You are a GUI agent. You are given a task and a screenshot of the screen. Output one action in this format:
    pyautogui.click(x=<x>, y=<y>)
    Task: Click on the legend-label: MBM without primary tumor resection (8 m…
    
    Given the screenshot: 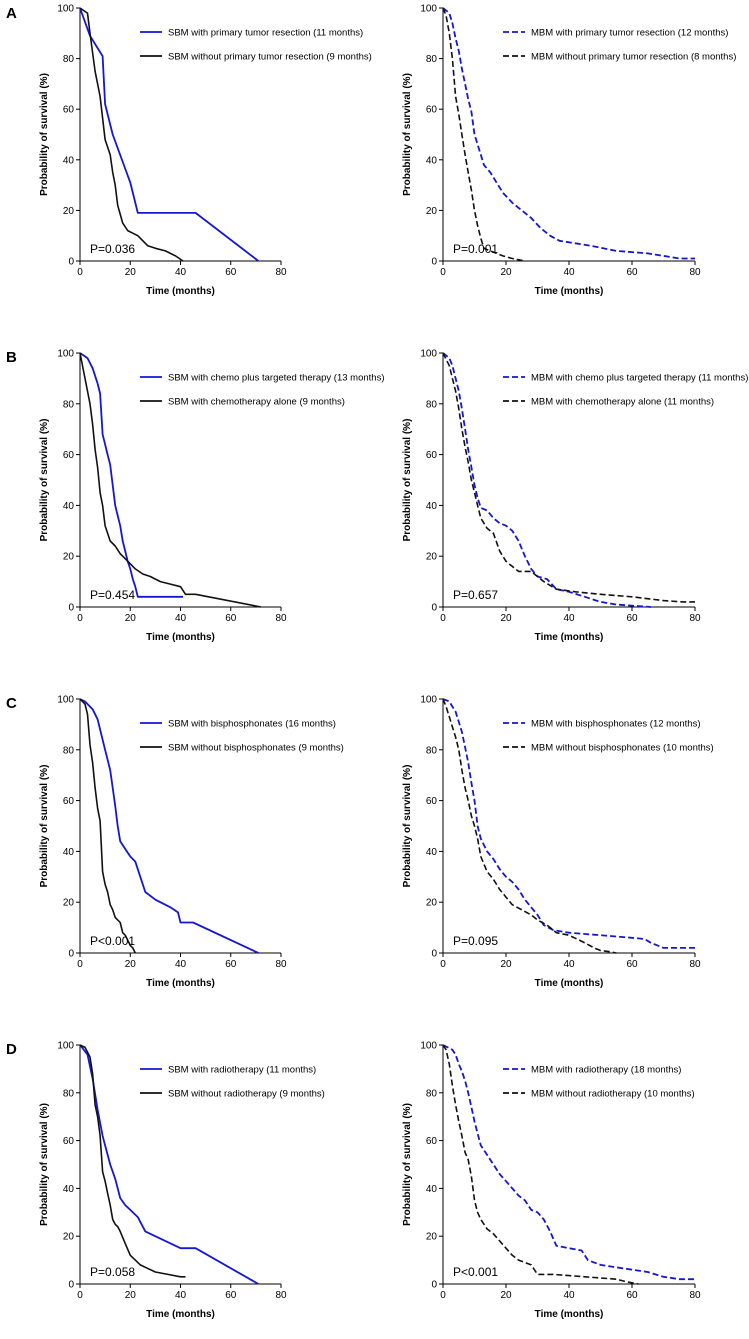 What is the action you would take?
    pyautogui.click(x=633, y=57)
    